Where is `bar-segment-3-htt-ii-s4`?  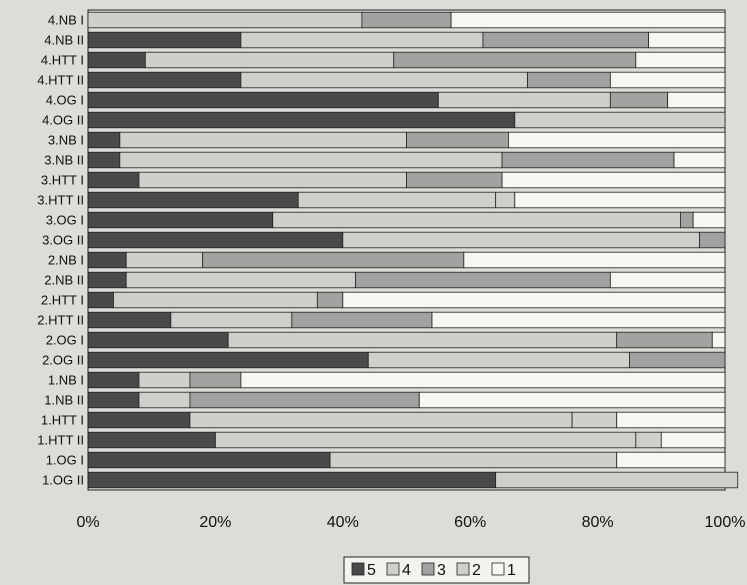 bar-segment-3-htt-ii-s4 is located at coordinates (397, 200).